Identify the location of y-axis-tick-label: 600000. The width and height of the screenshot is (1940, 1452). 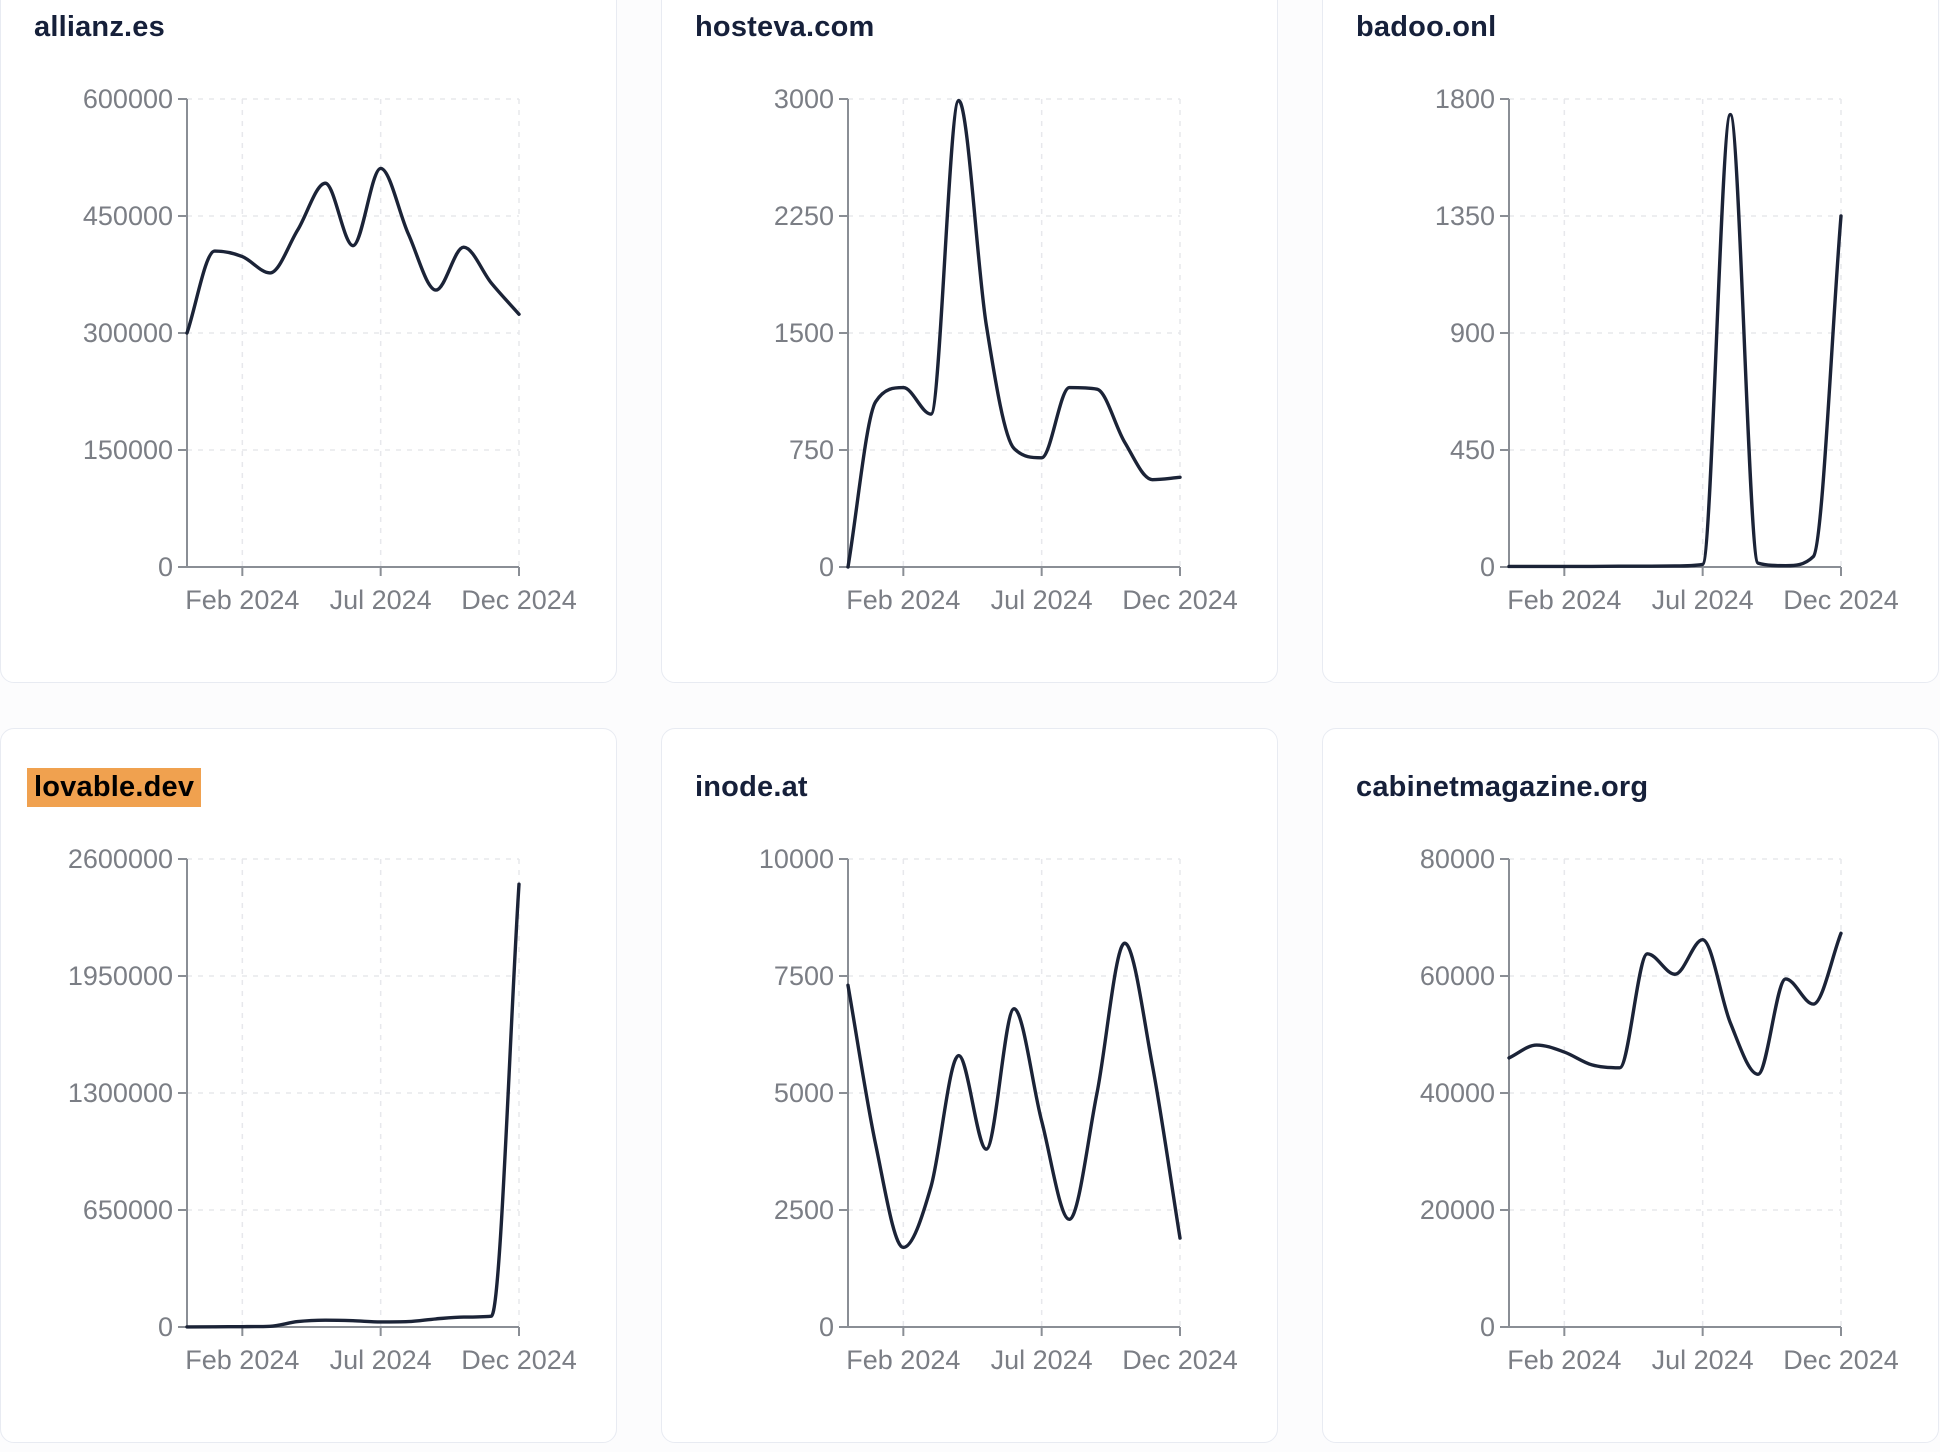
(128, 99).